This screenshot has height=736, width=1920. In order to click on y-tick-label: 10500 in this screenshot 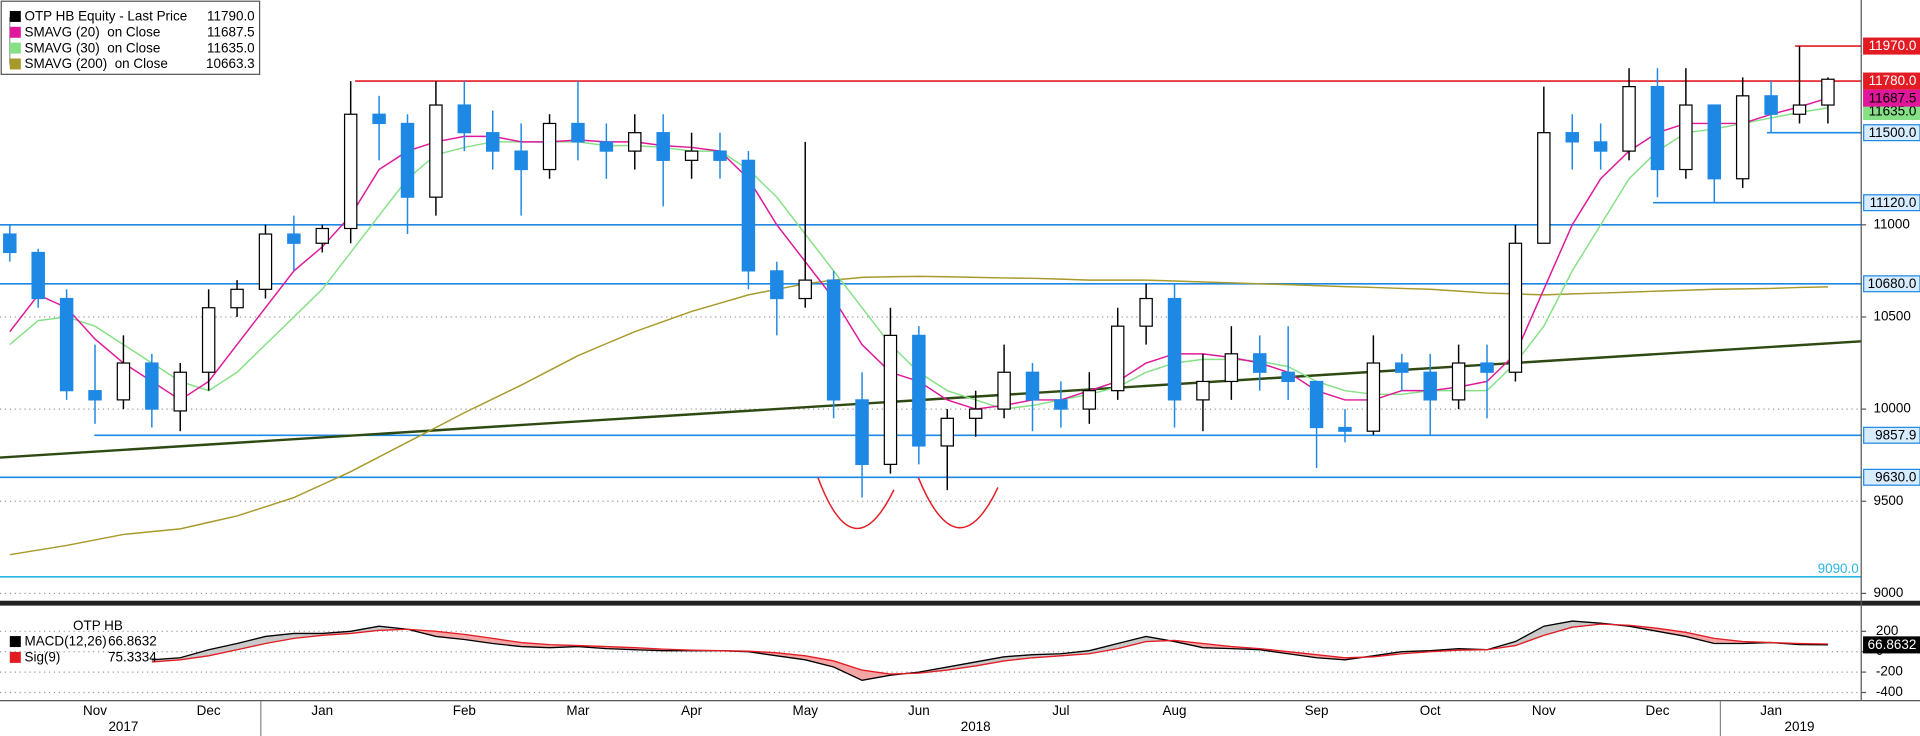, I will do `click(1891, 316)`.